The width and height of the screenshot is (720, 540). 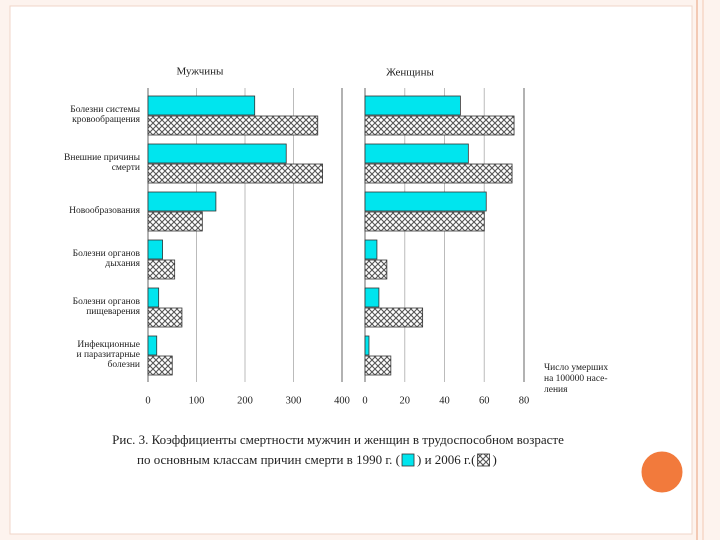 What do you see at coordinates (197, 400) in the screenshot?
I see `x-tick-label: 100` at bounding box center [197, 400].